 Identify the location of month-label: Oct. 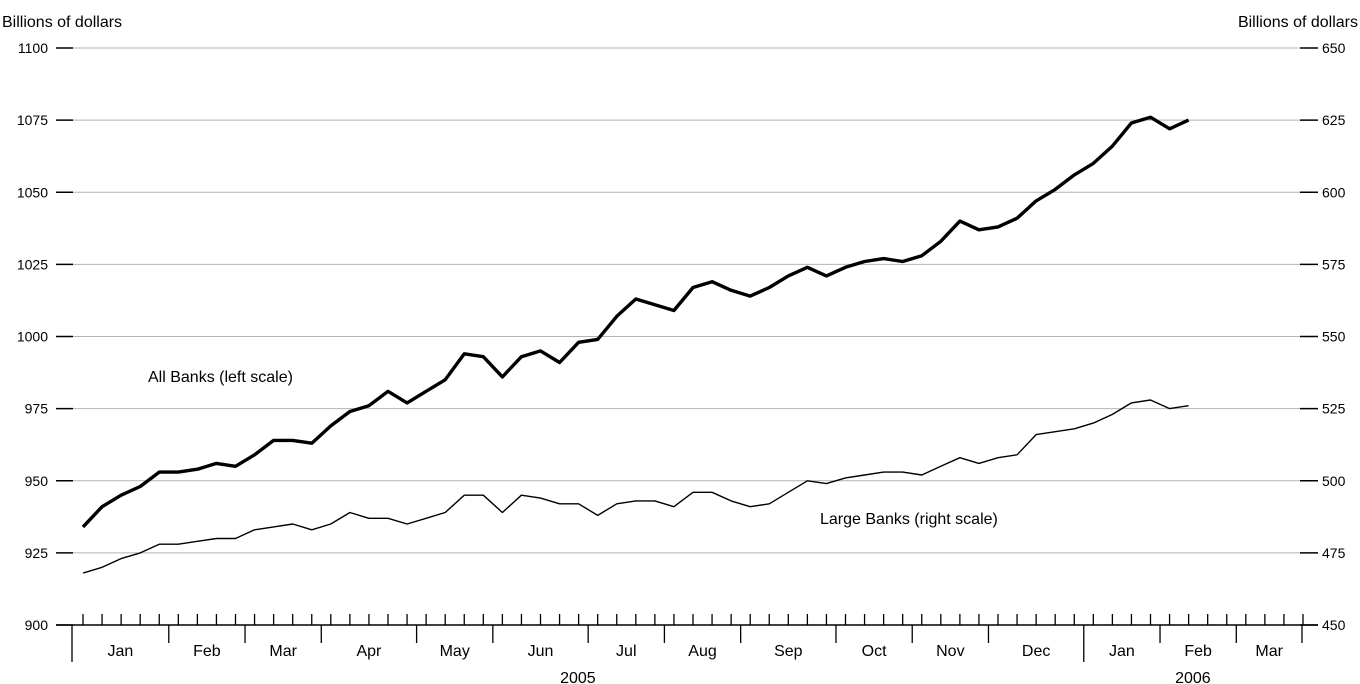
(874, 651).